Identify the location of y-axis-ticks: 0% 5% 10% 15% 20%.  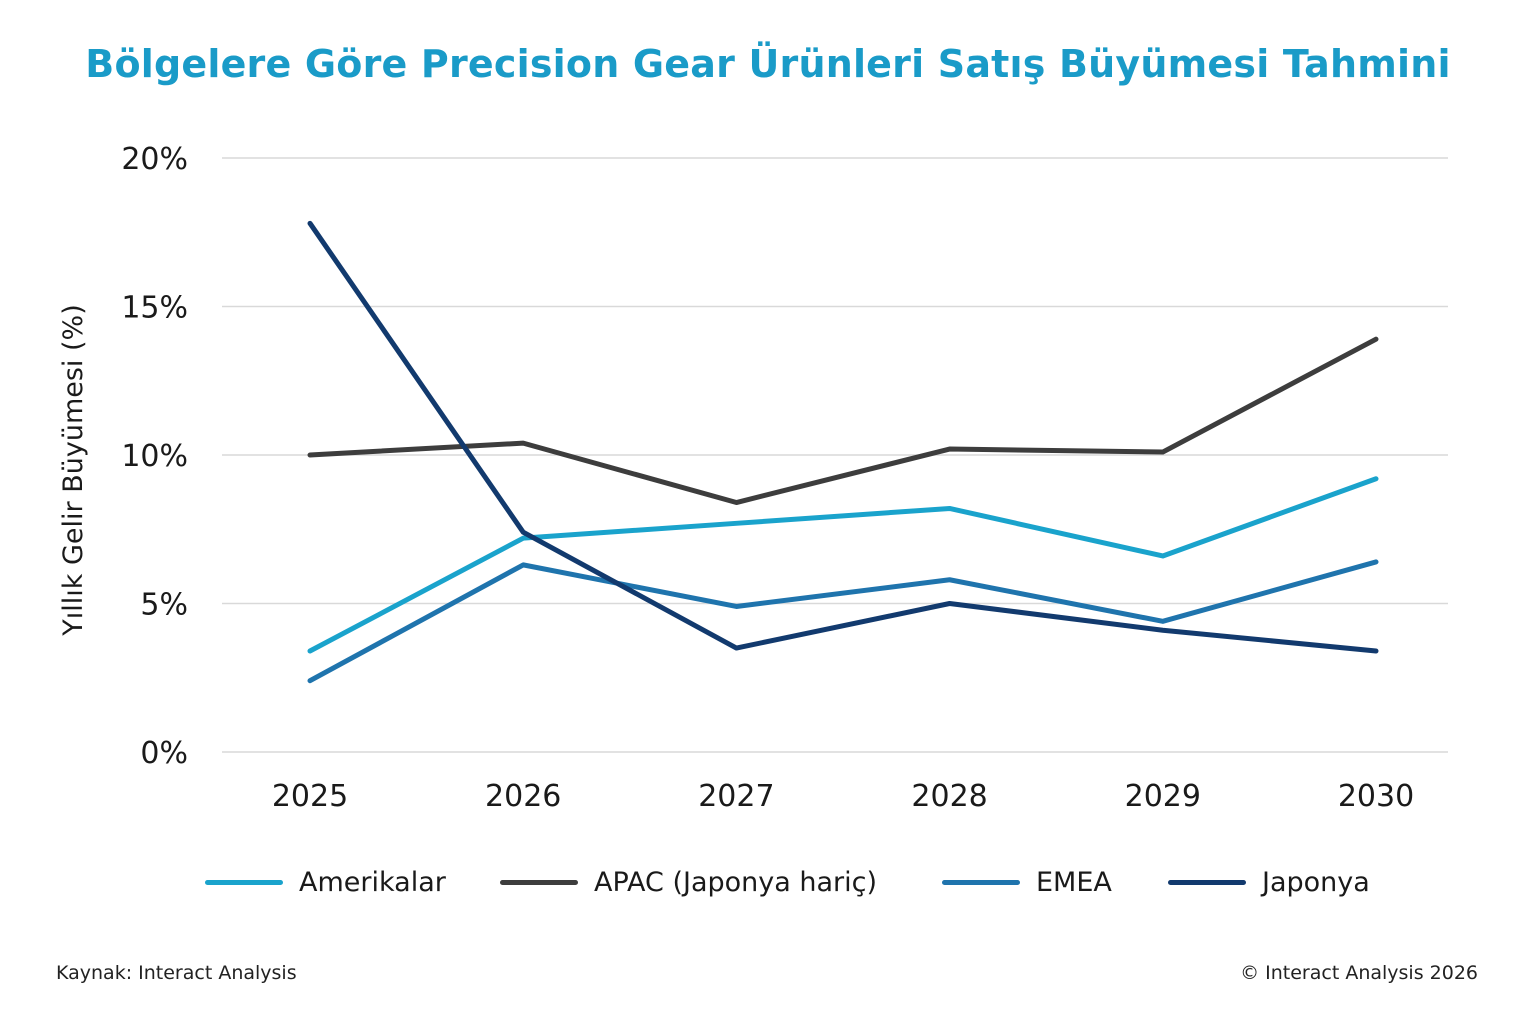
(154, 456).